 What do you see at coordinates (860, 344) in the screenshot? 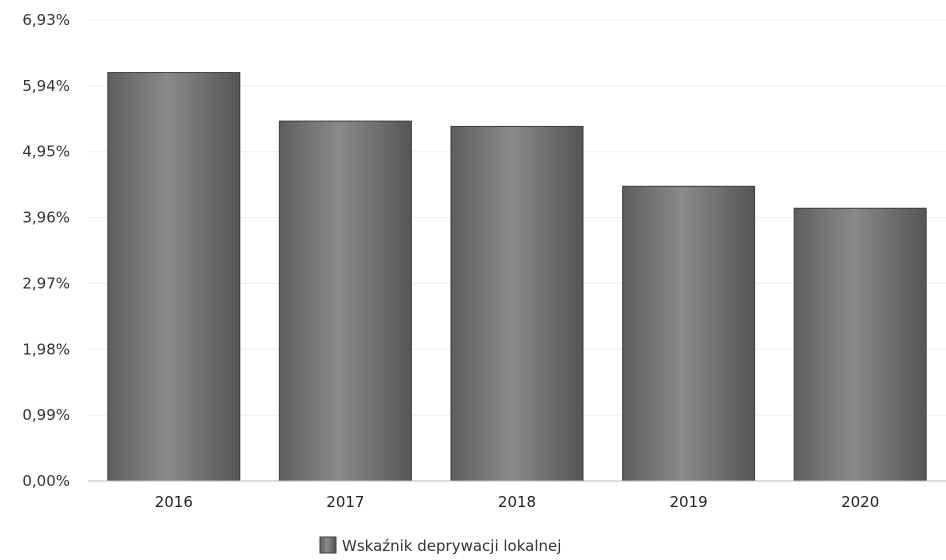
I see `bar-2020` at bounding box center [860, 344].